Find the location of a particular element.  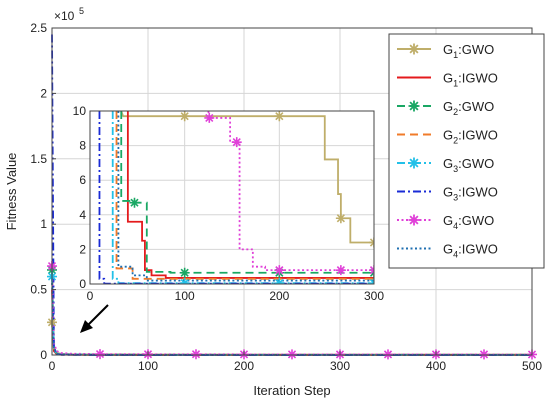

y-tick-label: 1.5 is located at coordinates (38, 159).